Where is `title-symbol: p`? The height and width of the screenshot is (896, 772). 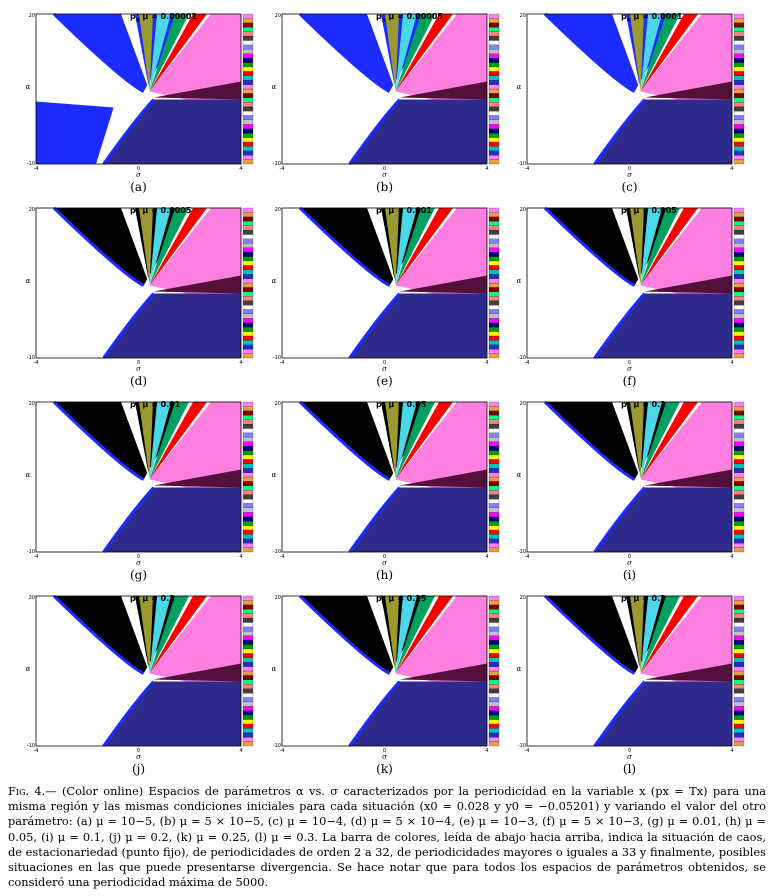 title-symbol: p is located at coordinates (133, 404).